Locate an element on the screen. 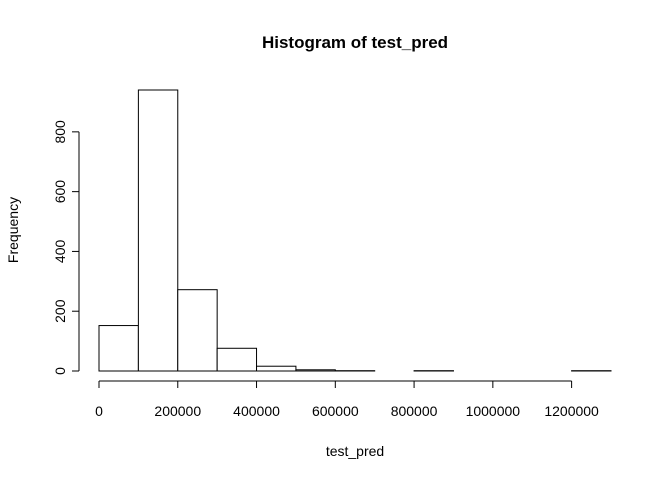 This screenshot has width=672, height=480. x-tick-label: 1200000 is located at coordinates (571, 411).